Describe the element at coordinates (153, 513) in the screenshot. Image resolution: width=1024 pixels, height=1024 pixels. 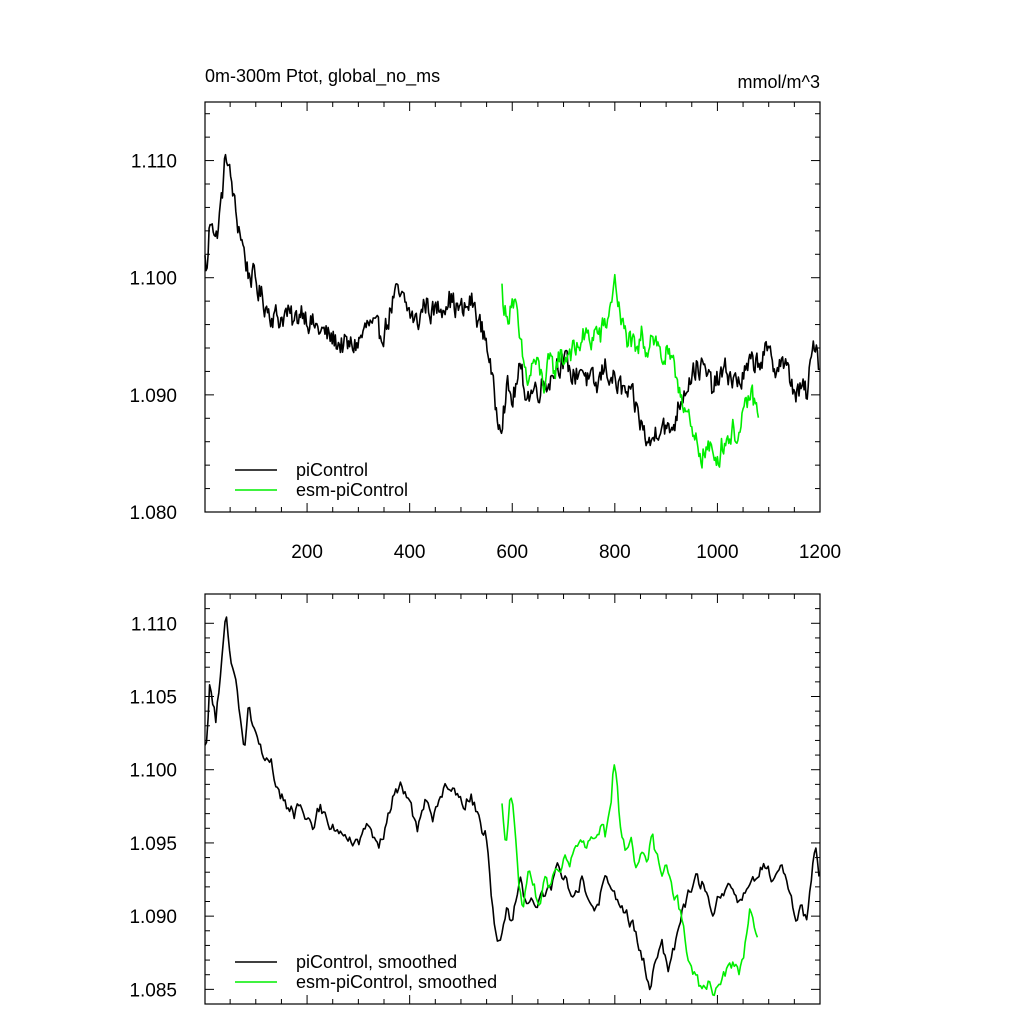
I see `y-tick-label: 1.080` at that location.